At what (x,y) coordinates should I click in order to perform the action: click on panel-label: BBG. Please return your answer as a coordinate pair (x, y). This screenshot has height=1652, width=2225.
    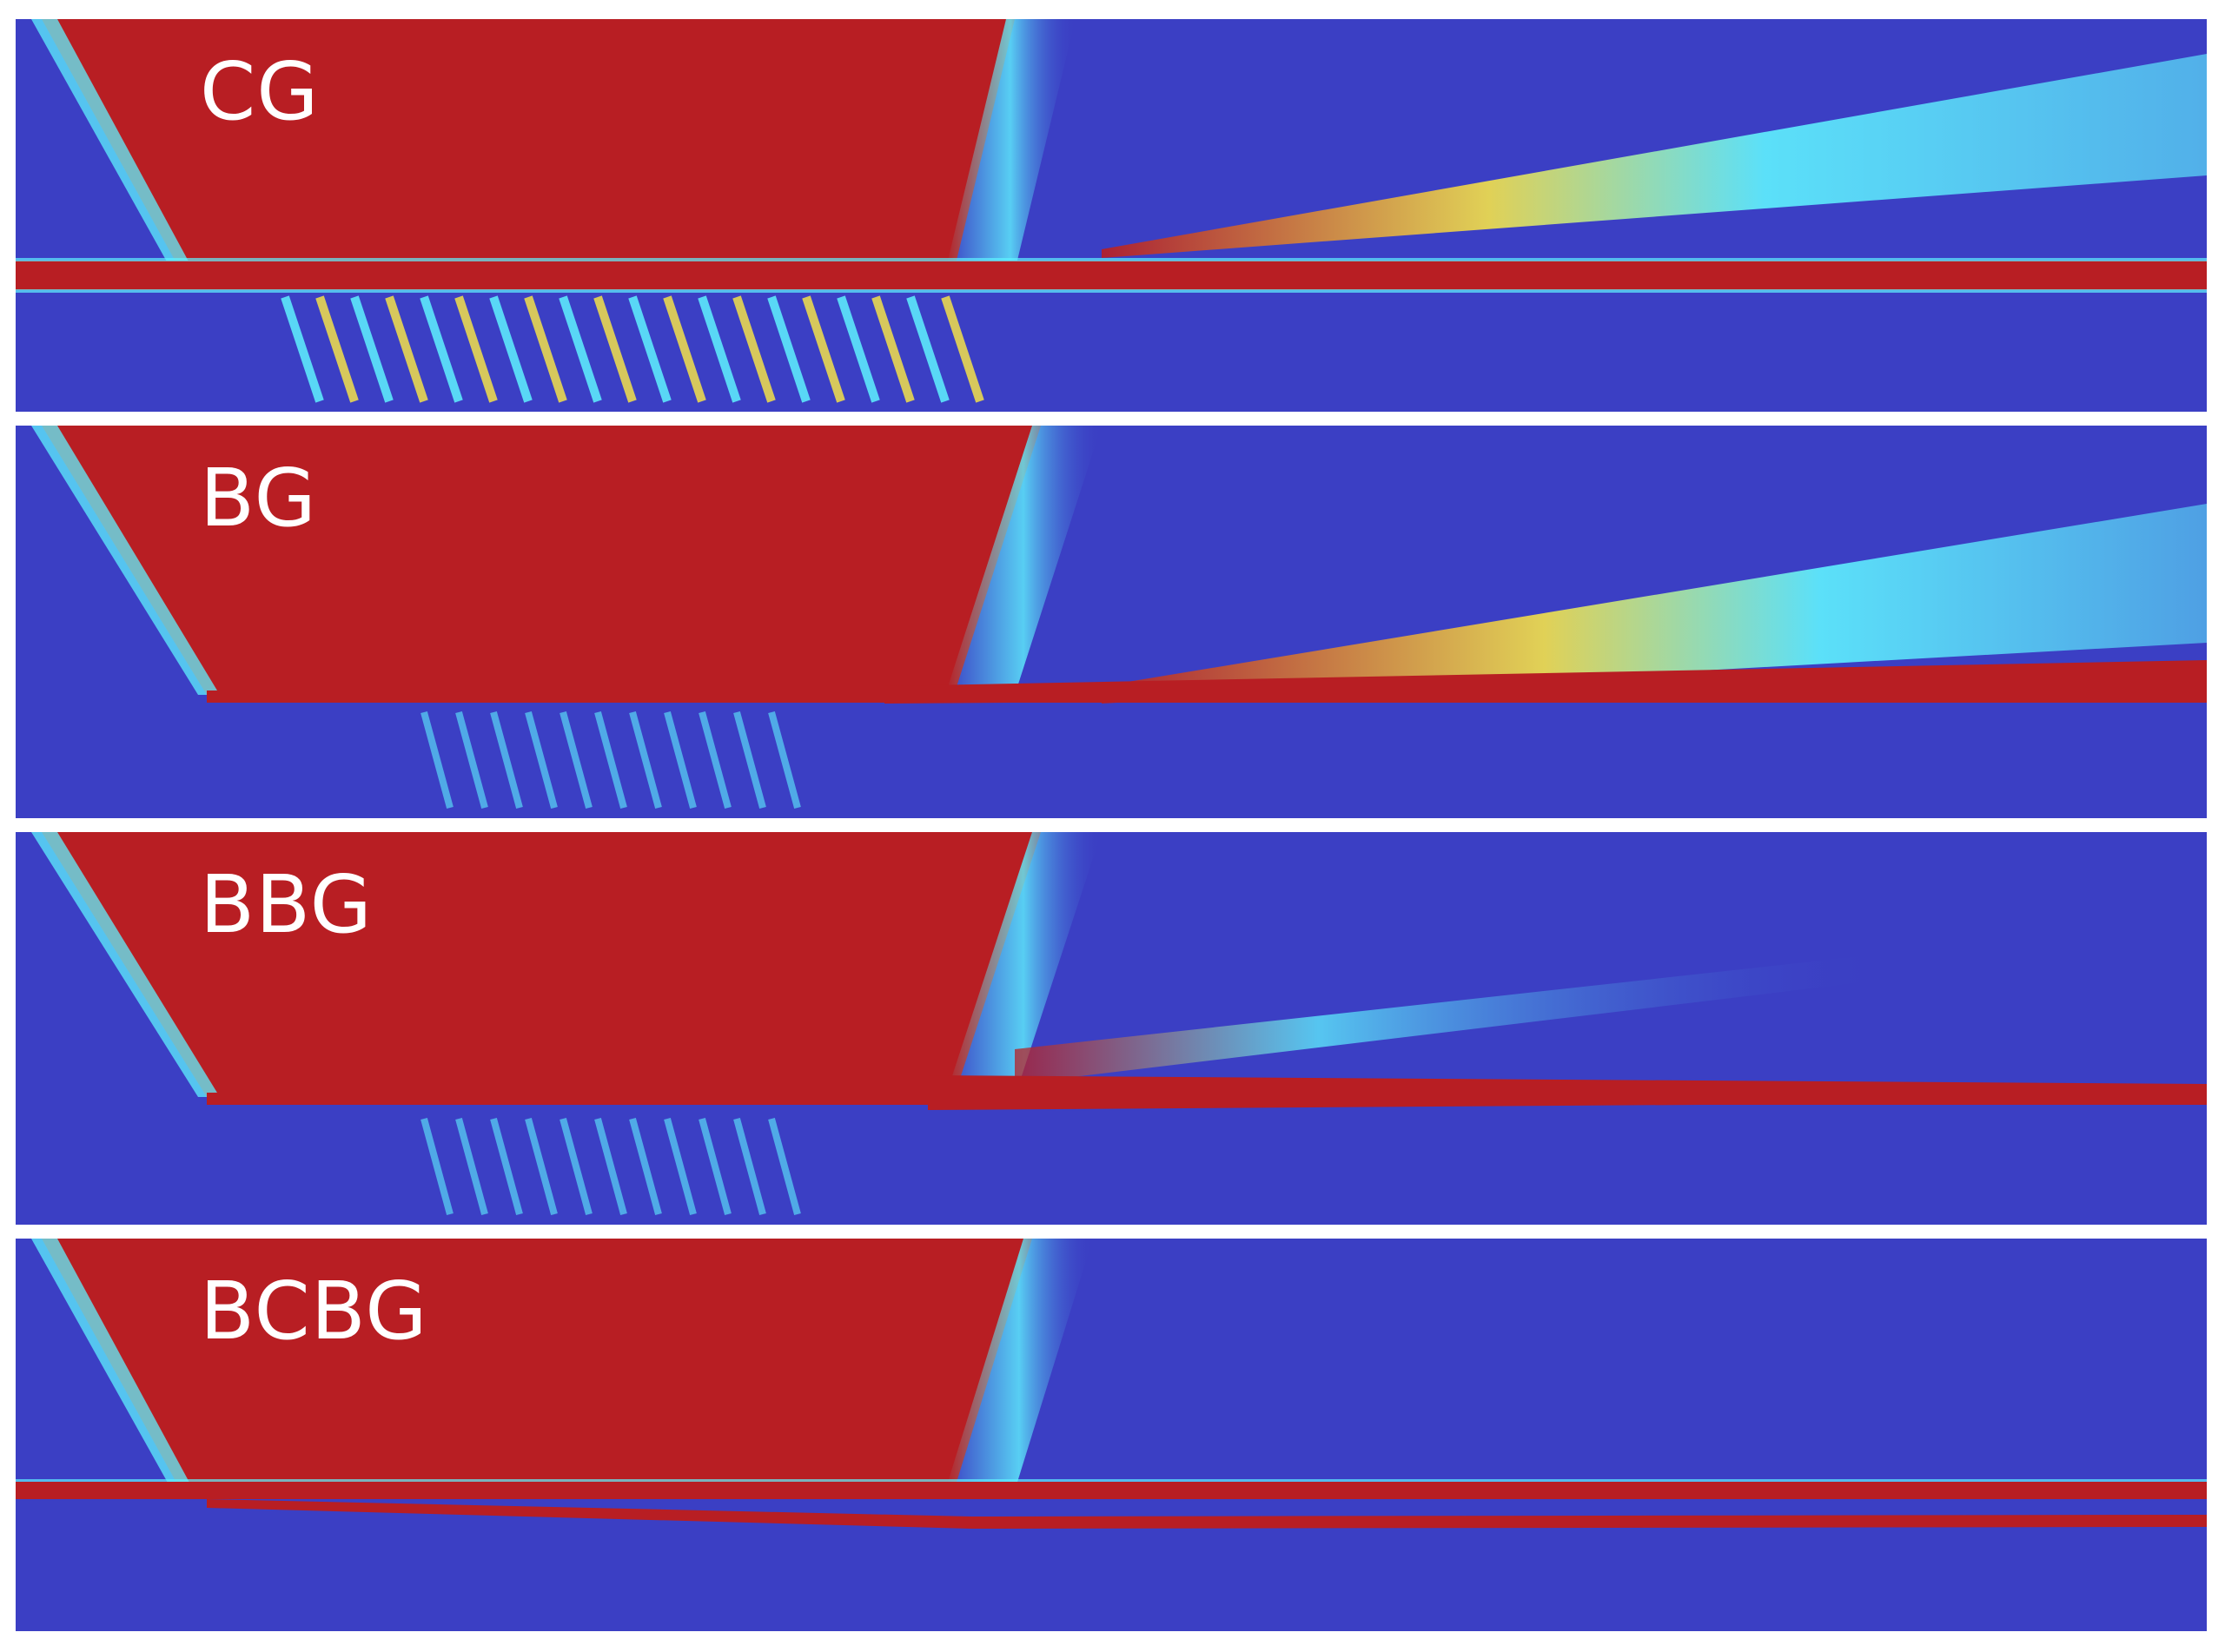
    Looking at the image, I should click on (286, 904).